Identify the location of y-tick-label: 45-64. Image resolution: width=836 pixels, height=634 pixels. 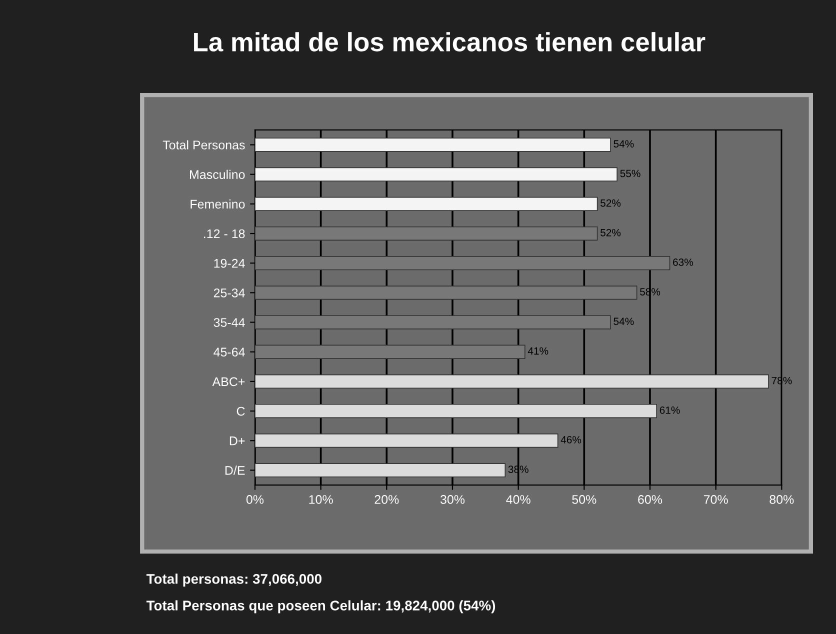
(229, 352).